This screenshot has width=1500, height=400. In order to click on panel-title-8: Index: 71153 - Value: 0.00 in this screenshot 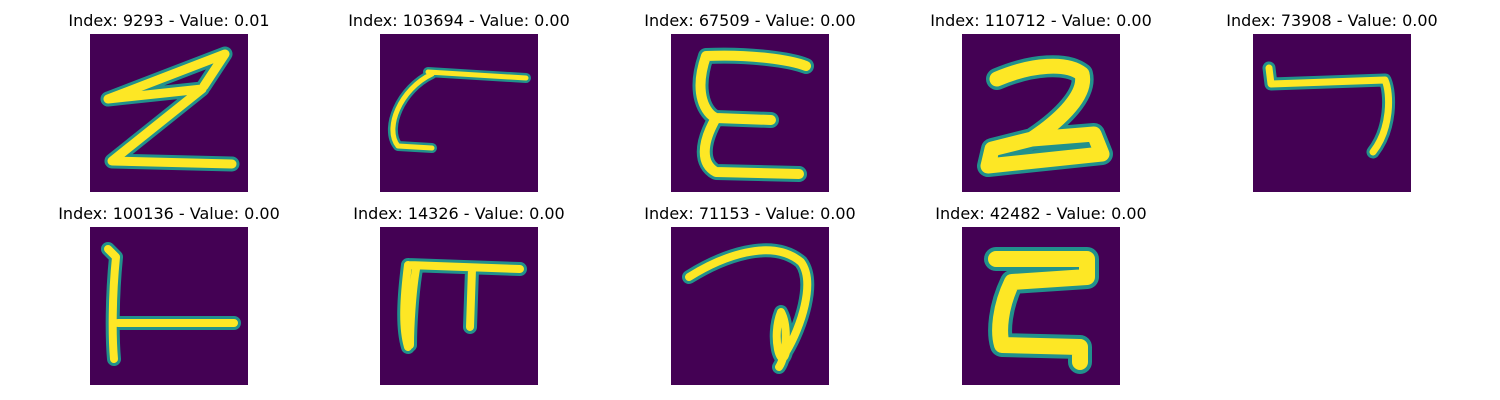, I will do `click(750, 214)`.